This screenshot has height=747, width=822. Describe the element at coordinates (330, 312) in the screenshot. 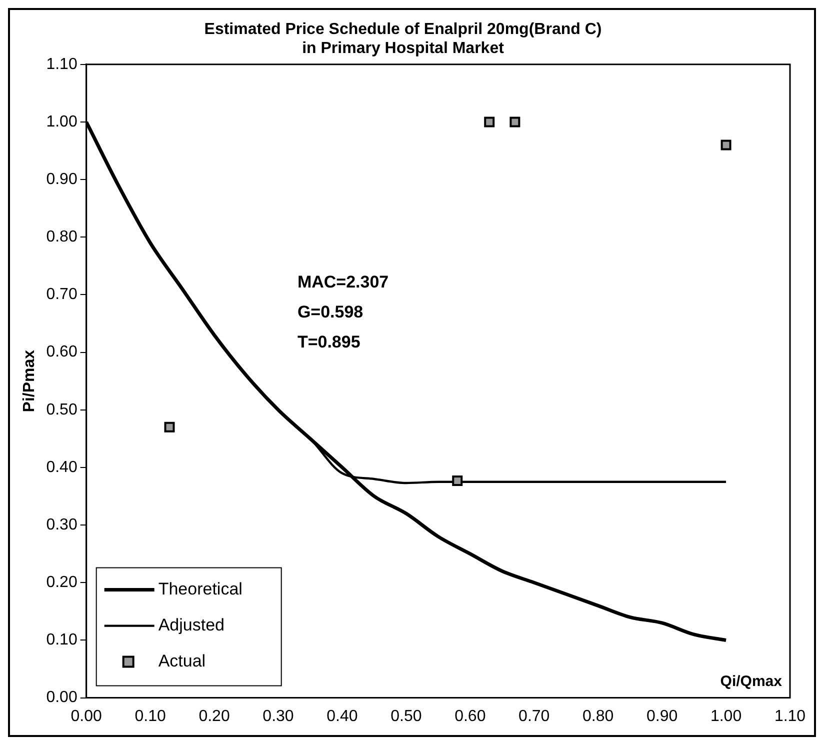

I see `annotation: G=0.598` at that location.